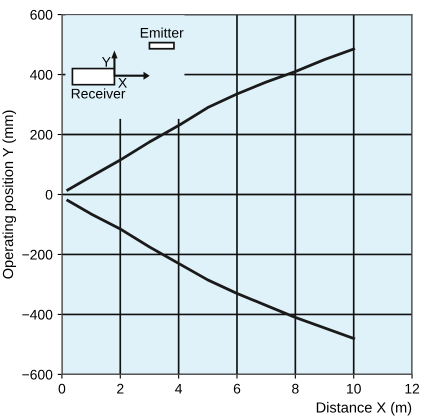  Describe the element at coordinates (364, 409) in the screenshot. I see `x-axis-title: Distance X (m)` at that location.